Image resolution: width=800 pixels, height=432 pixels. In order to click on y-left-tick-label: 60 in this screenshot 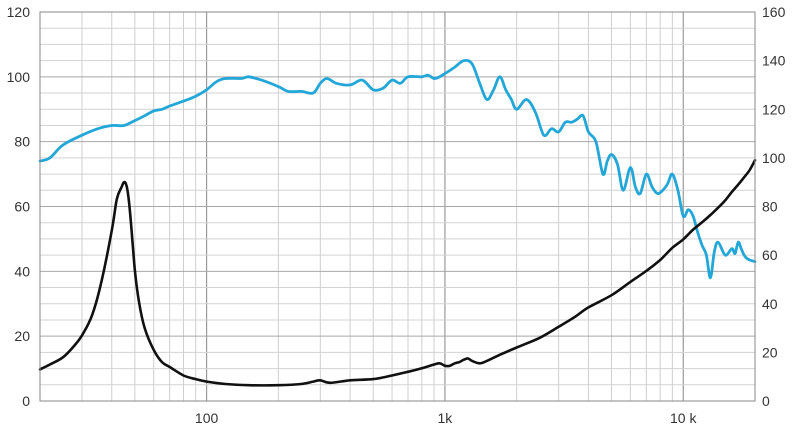, I will do `click(22, 207)`.